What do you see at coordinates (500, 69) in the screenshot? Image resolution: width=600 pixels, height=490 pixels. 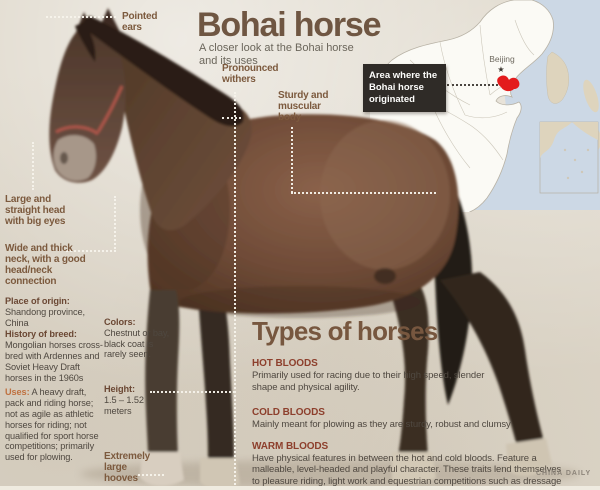 I see `beijing-star-icon: ★` at bounding box center [500, 69].